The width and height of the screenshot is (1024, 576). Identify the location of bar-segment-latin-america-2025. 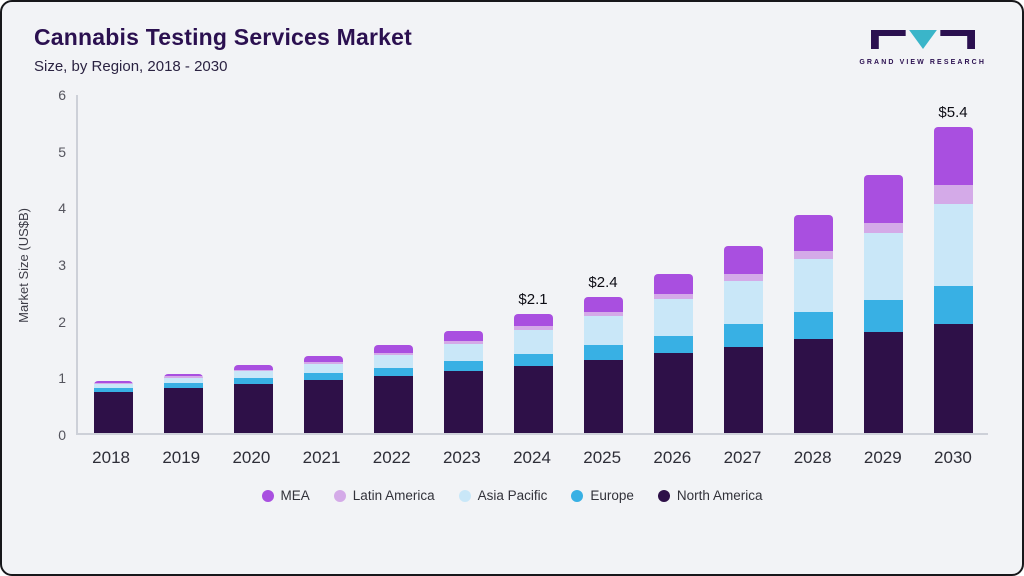
(603, 314).